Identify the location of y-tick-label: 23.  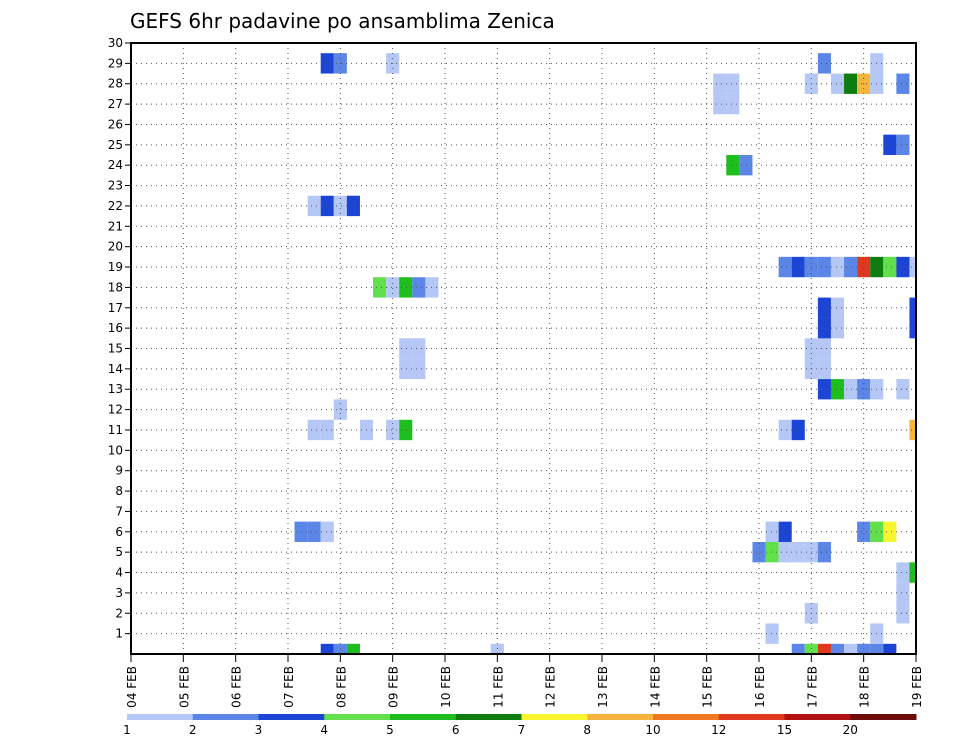
(115, 186).